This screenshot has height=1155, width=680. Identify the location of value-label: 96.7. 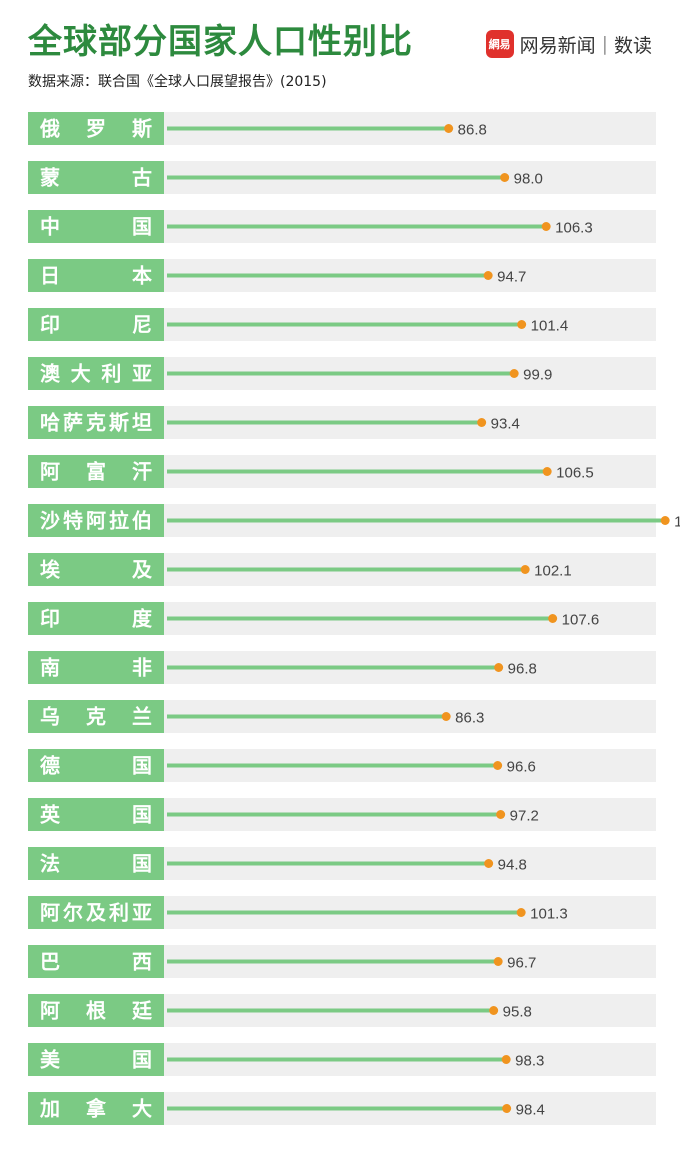
(521, 963).